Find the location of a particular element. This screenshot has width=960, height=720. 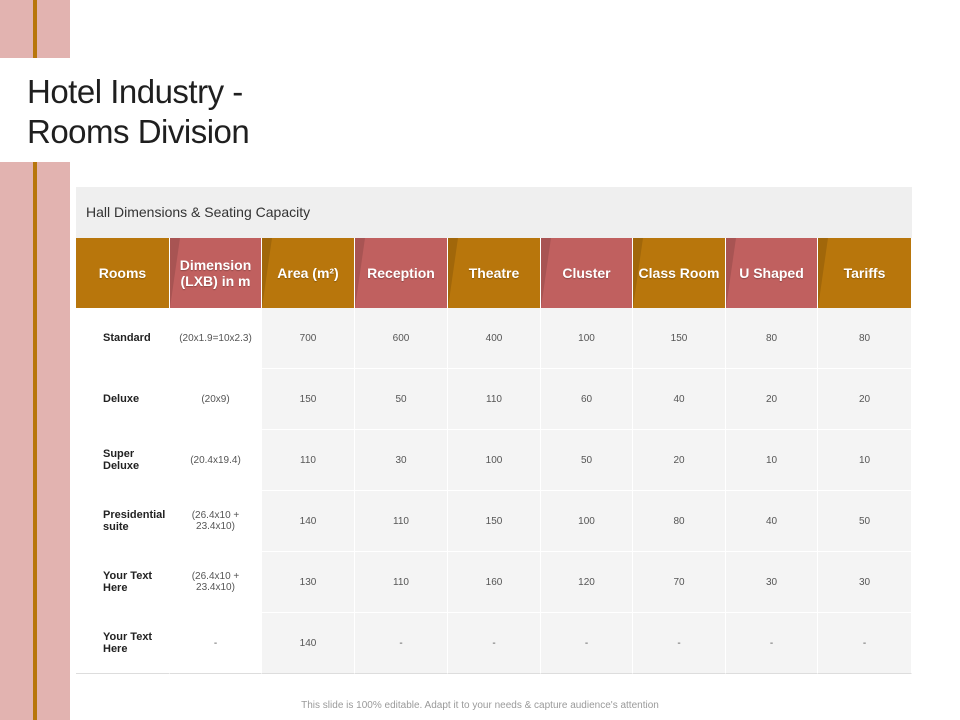

table-cell: 160 is located at coordinates (494, 582).